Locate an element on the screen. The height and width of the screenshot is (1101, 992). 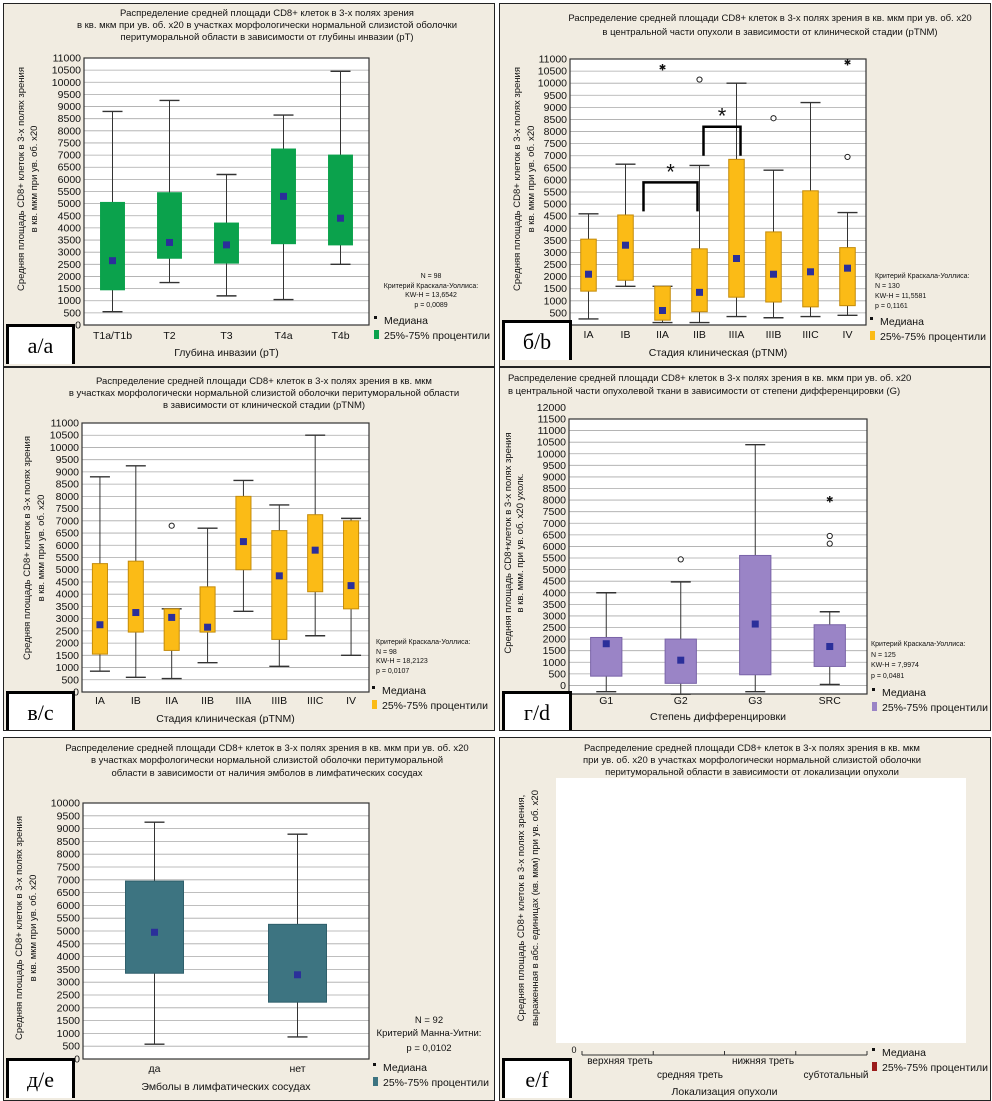
x-tick-label: IA is located at coordinates (100, 701).